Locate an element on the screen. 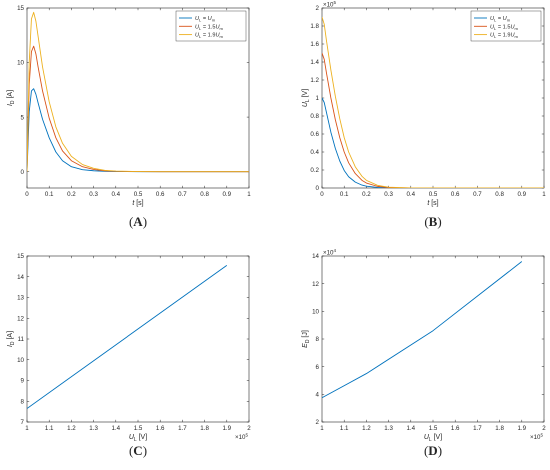 This screenshot has height=470, width=550. legend-entry-3: UL = 1.9Um is located at coordinates (504, 36).